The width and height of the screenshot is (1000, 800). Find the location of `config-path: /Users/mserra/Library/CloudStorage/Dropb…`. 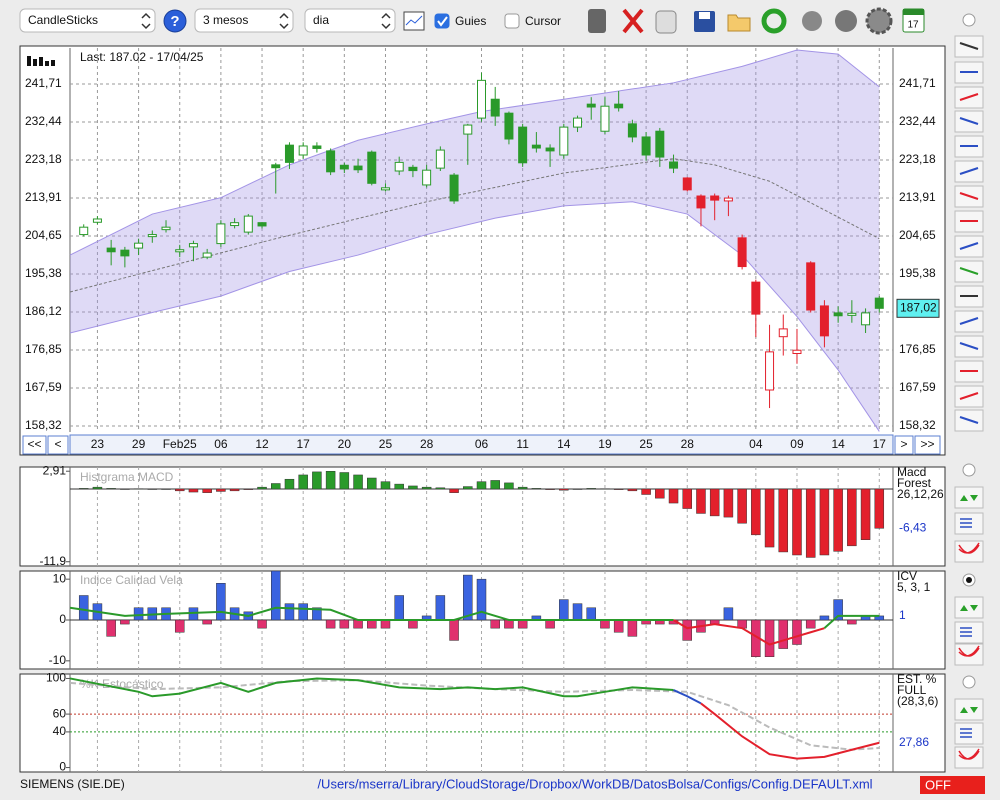

config-path: /Users/mserra/Library/CloudStorage/Dropb… is located at coordinates (594, 783).